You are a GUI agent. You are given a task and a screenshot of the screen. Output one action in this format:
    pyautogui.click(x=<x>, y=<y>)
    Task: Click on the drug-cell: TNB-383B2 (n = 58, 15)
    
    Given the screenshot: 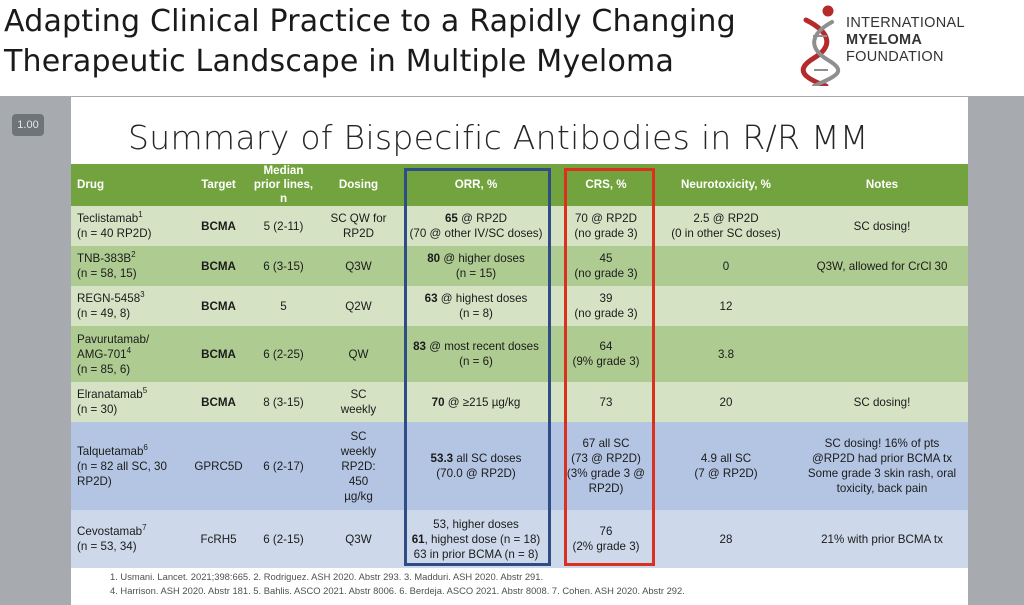 What is the action you would take?
    pyautogui.click(x=131, y=266)
    